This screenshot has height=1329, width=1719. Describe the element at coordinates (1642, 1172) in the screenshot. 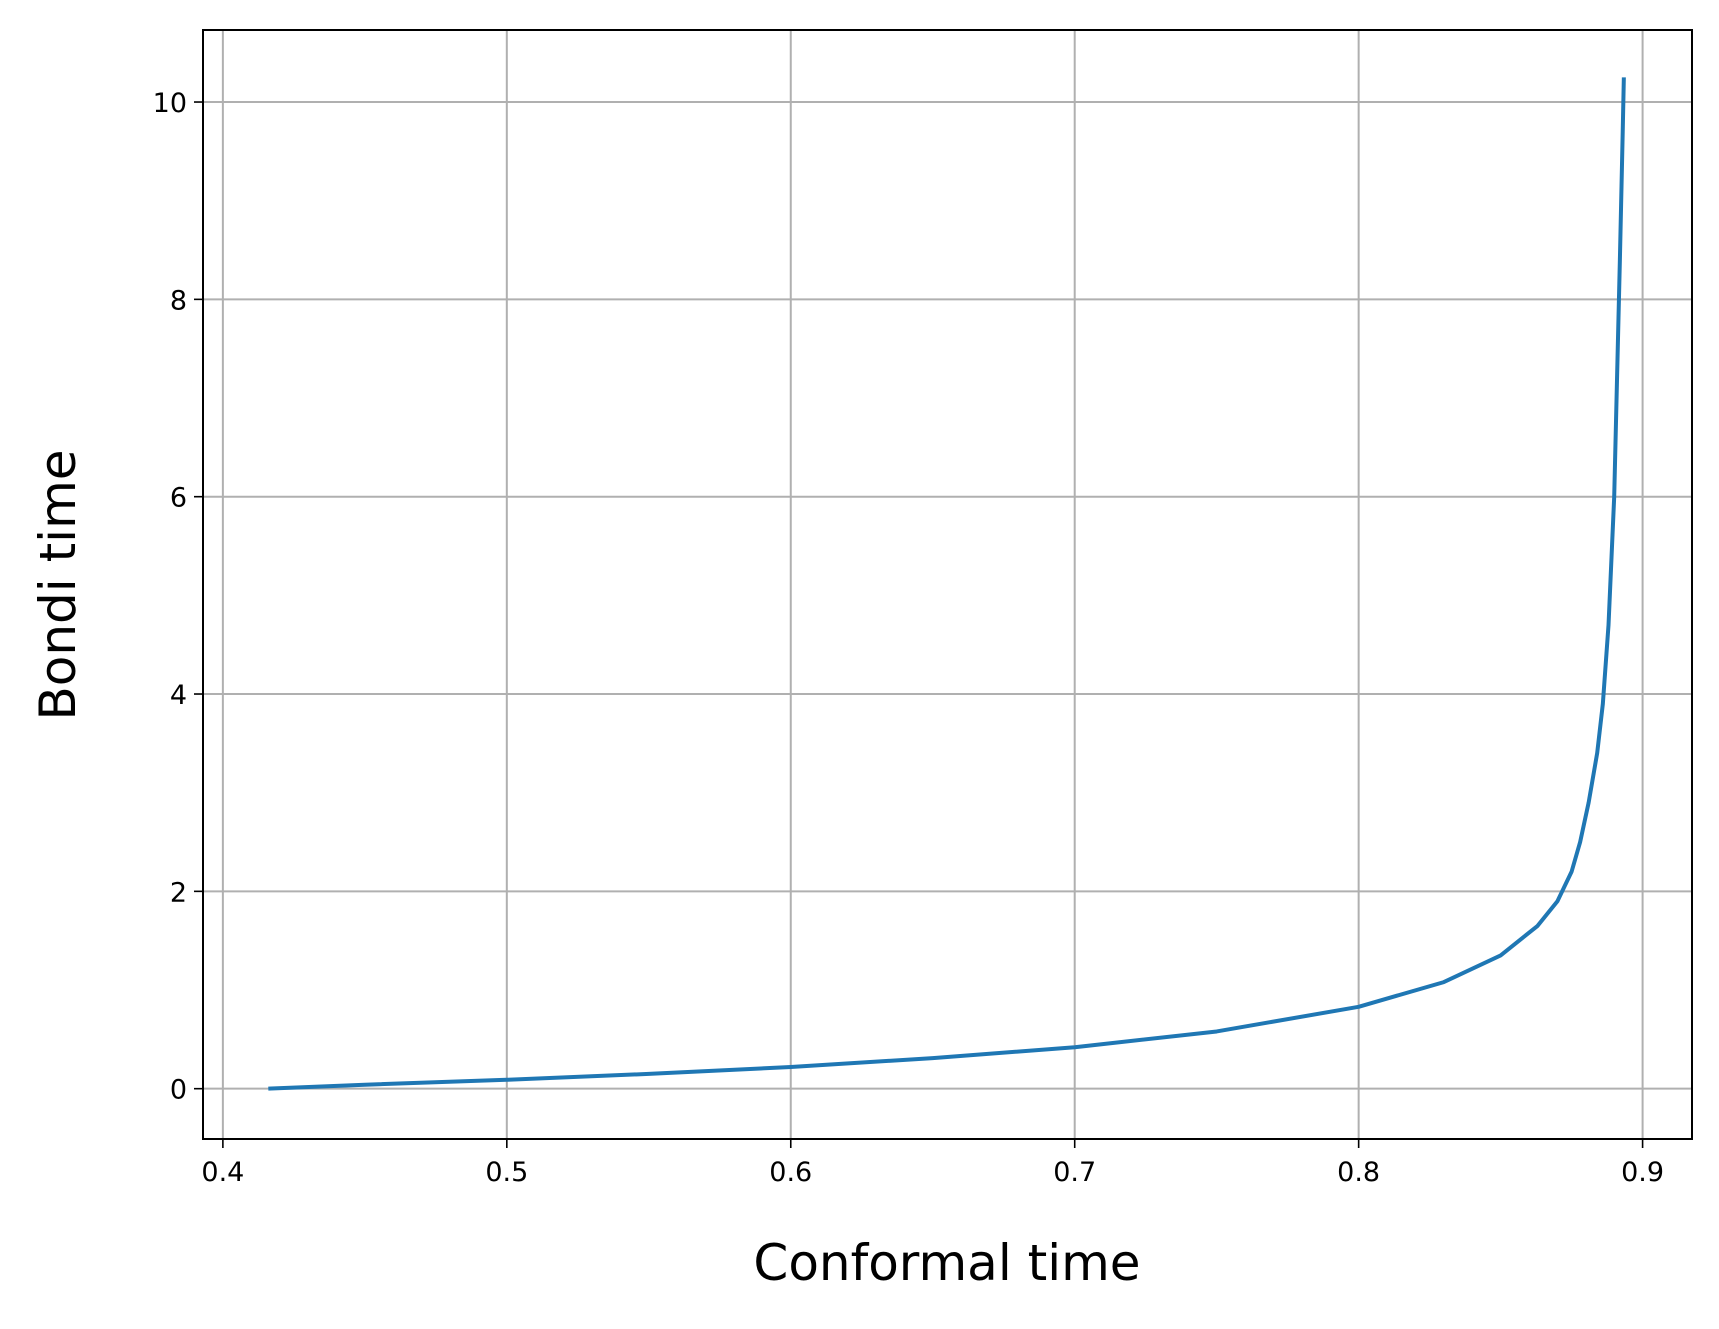

I see `x-tick-label: 0.9` at that location.